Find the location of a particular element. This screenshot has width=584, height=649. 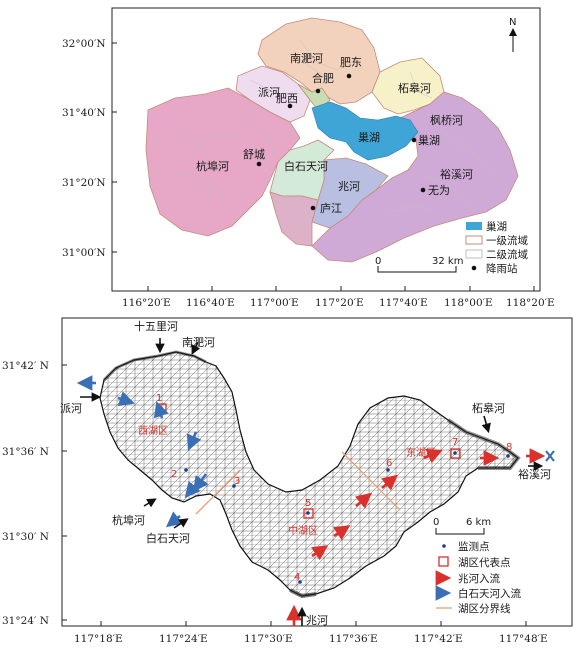

legend-line-label: 湖区分界线 is located at coordinates (484, 608).